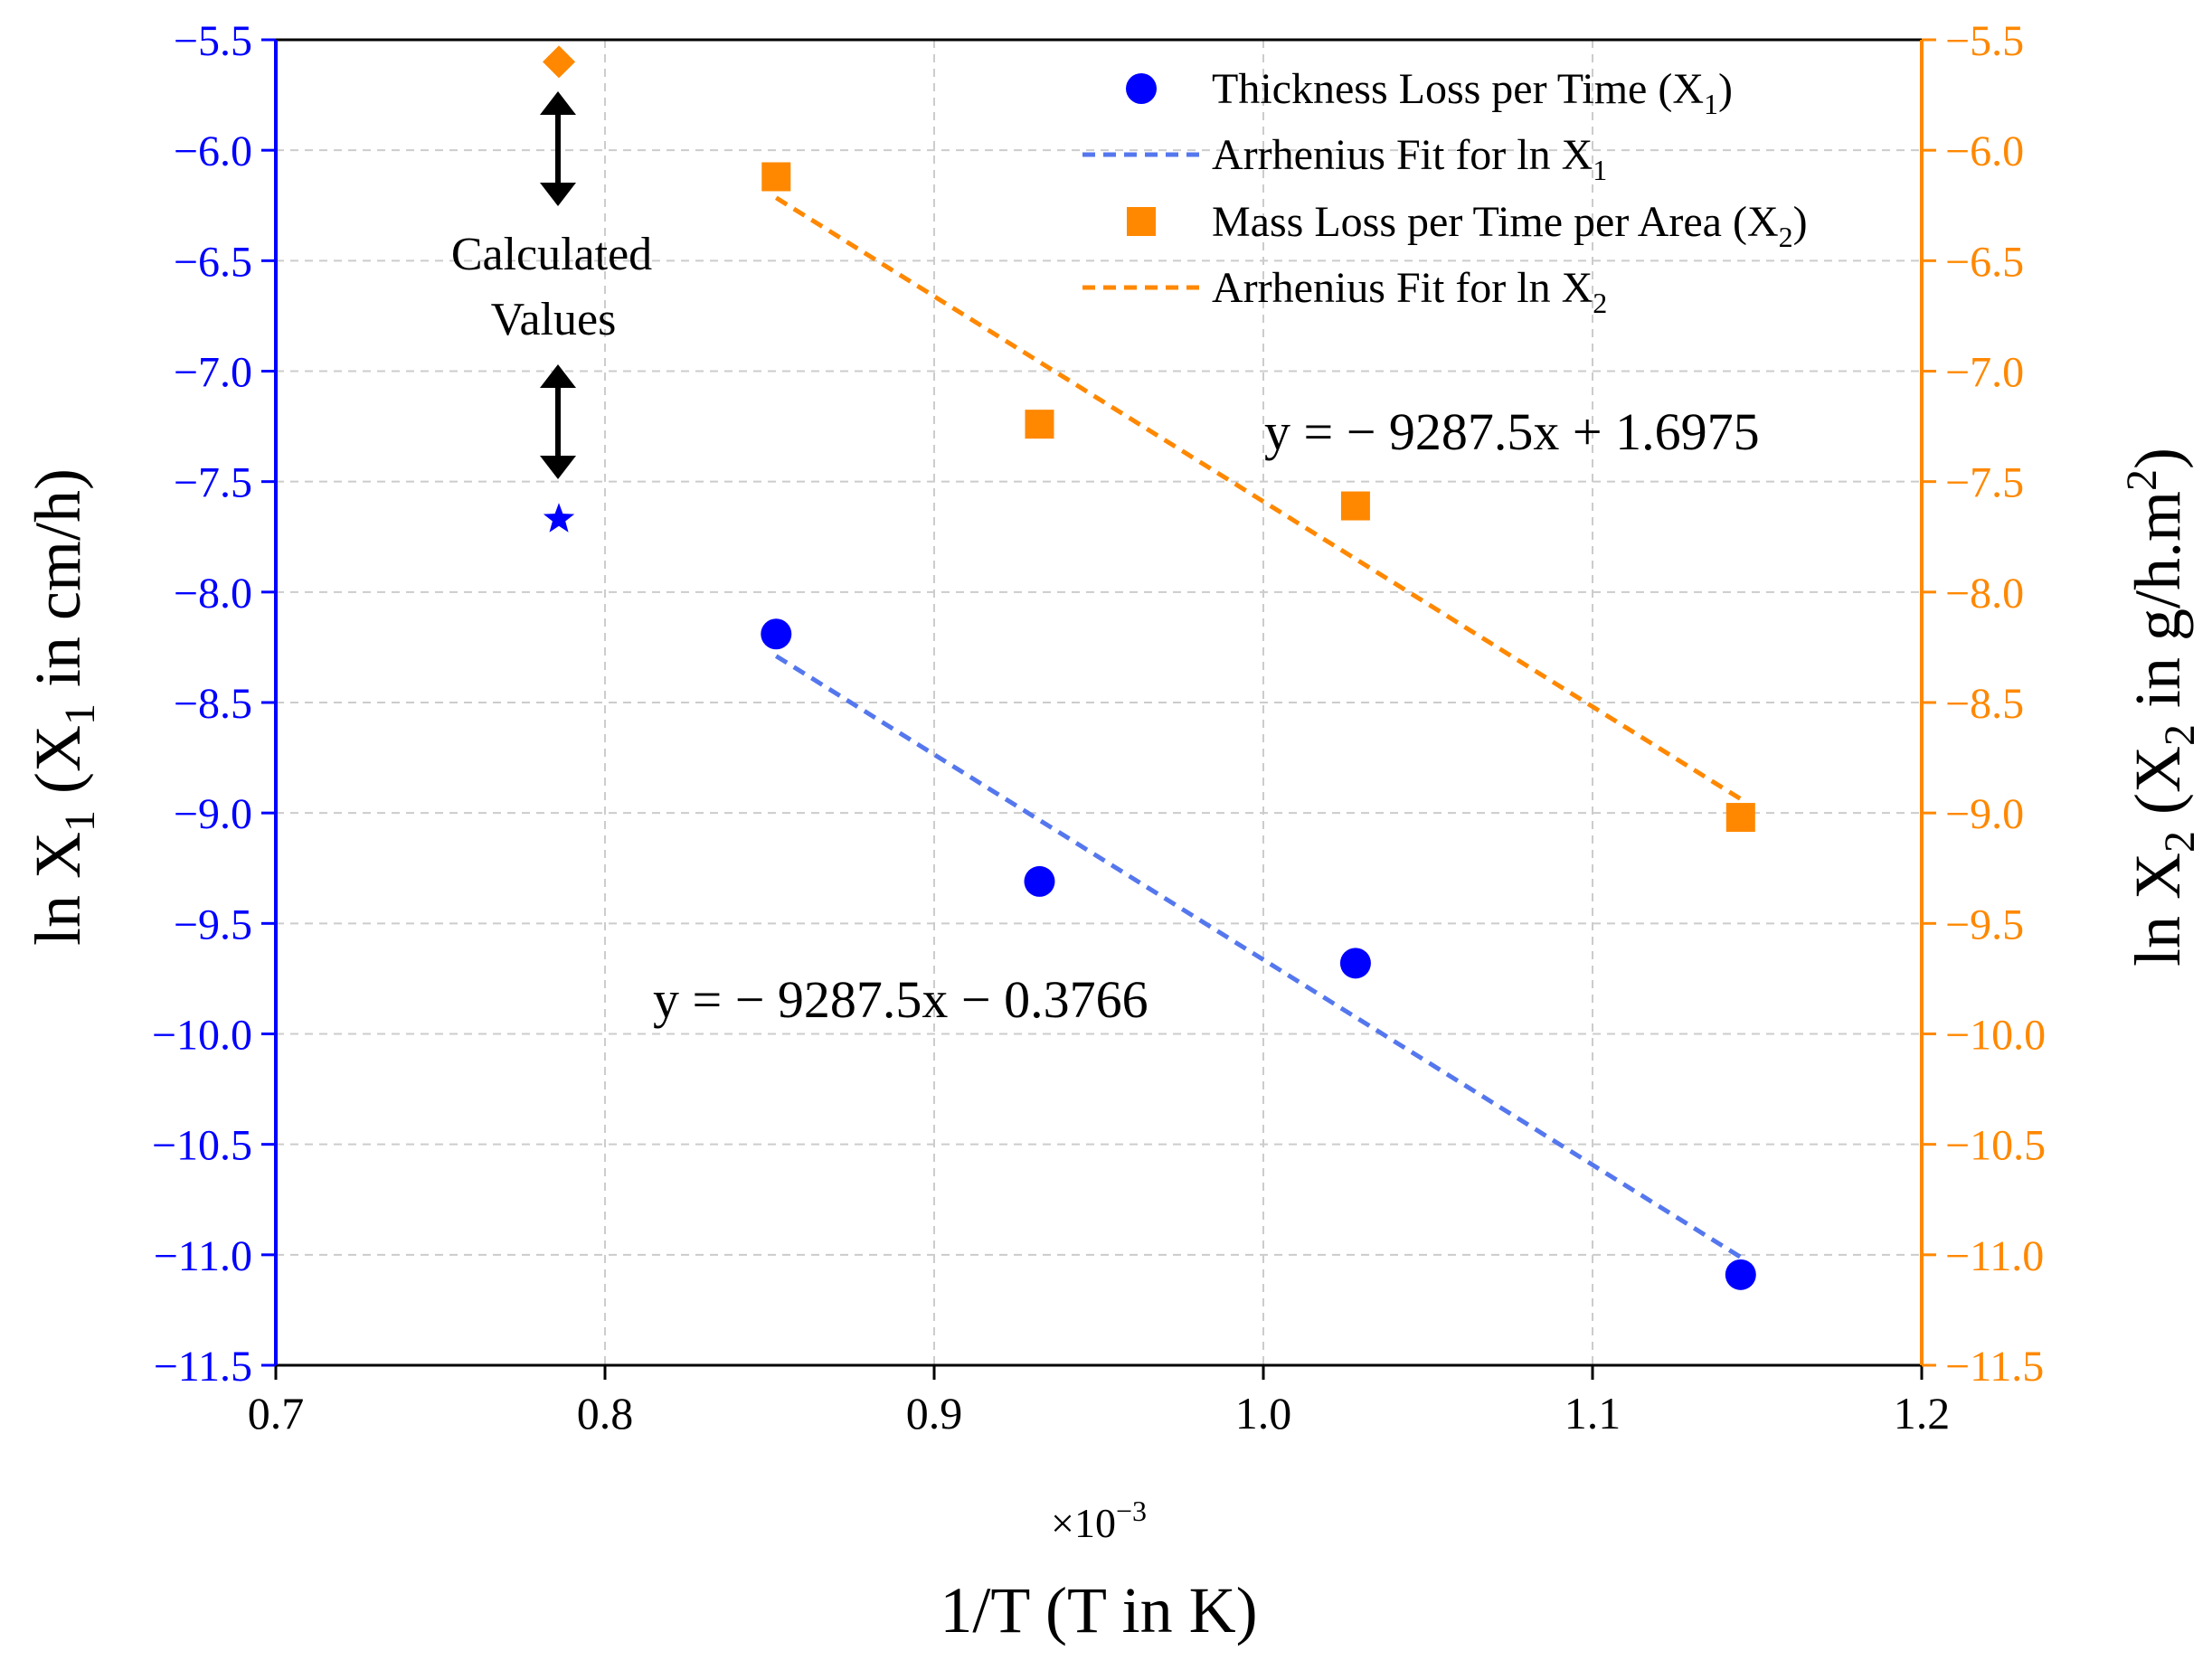 The image size is (2212, 1660). Describe the element at coordinates (213, 594) in the screenshot. I see `left-y-tick-label: −8.0` at that location.